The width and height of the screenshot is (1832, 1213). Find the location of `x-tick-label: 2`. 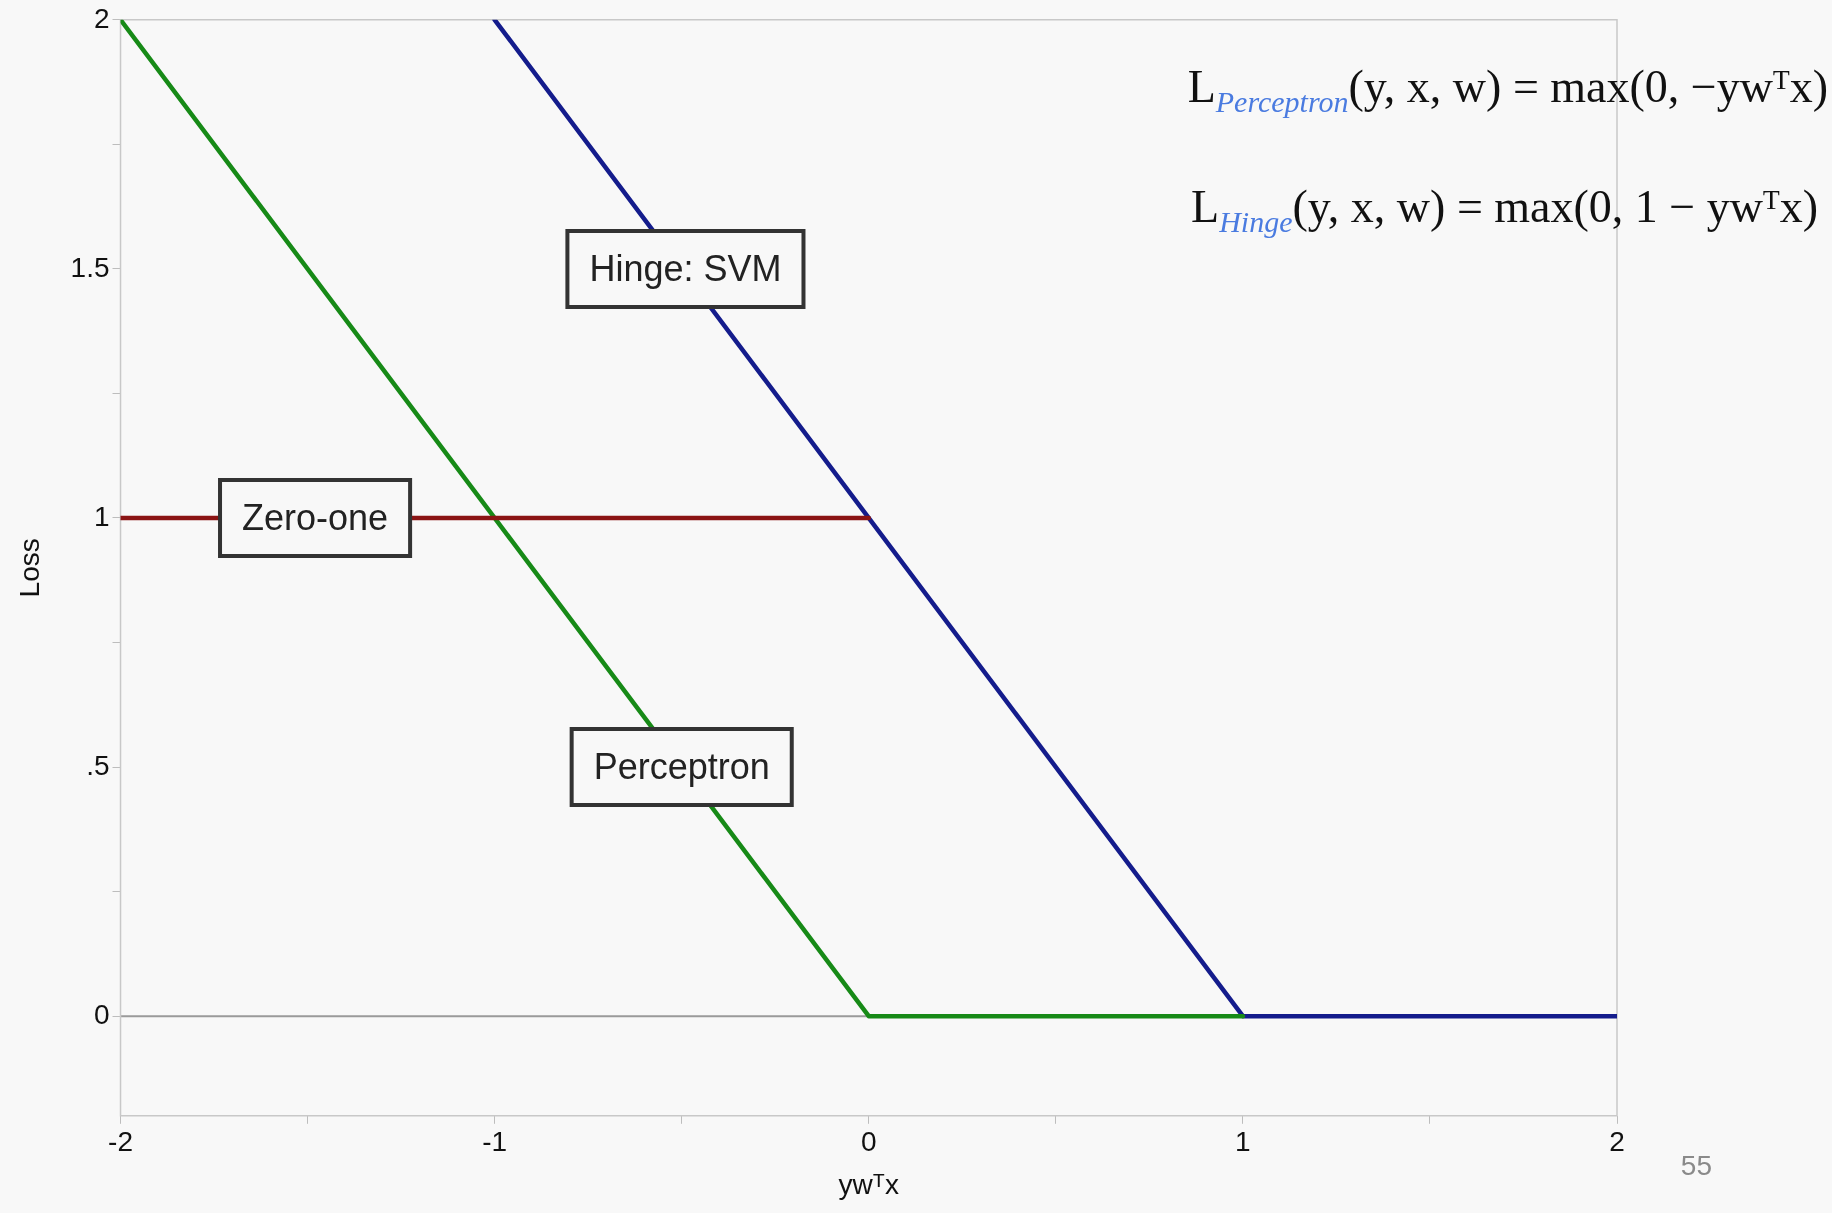

x-tick-label: 2 is located at coordinates (1617, 1142).